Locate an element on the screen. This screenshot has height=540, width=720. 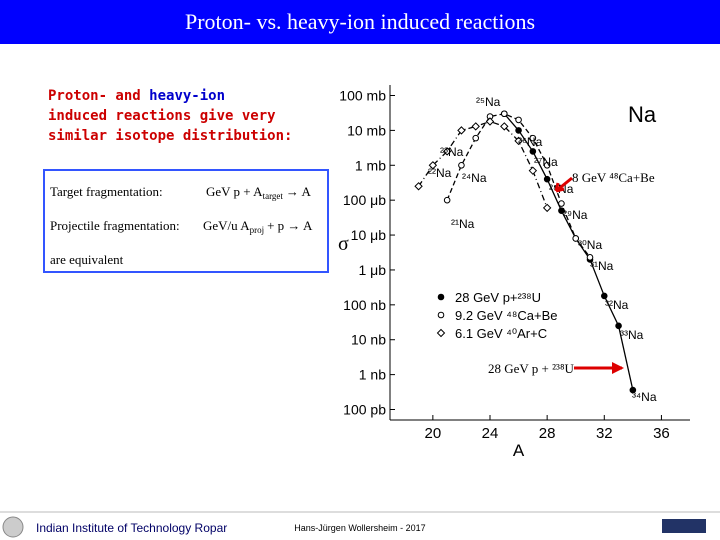
y-tick-label: 100 μb is located at coordinates (364, 200).